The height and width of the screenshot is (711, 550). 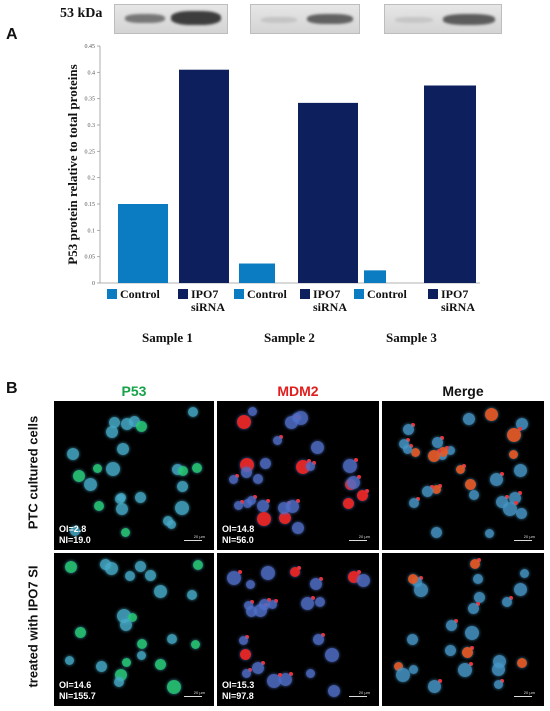 What do you see at coordinates (411, 337) in the screenshot?
I see `sample-label-3: Sample 3` at bounding box center [411, 337].